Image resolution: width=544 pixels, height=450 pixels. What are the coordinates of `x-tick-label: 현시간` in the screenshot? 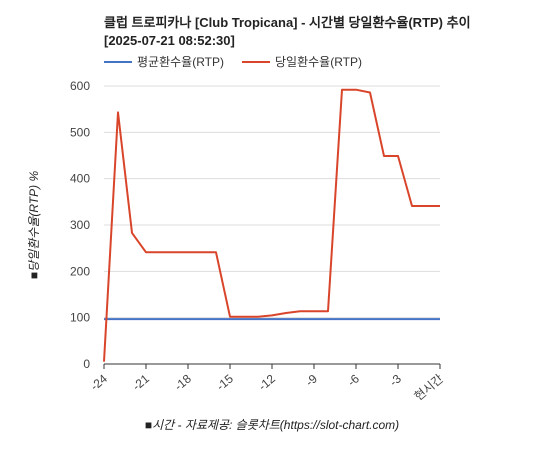 It's located at (429, 388).